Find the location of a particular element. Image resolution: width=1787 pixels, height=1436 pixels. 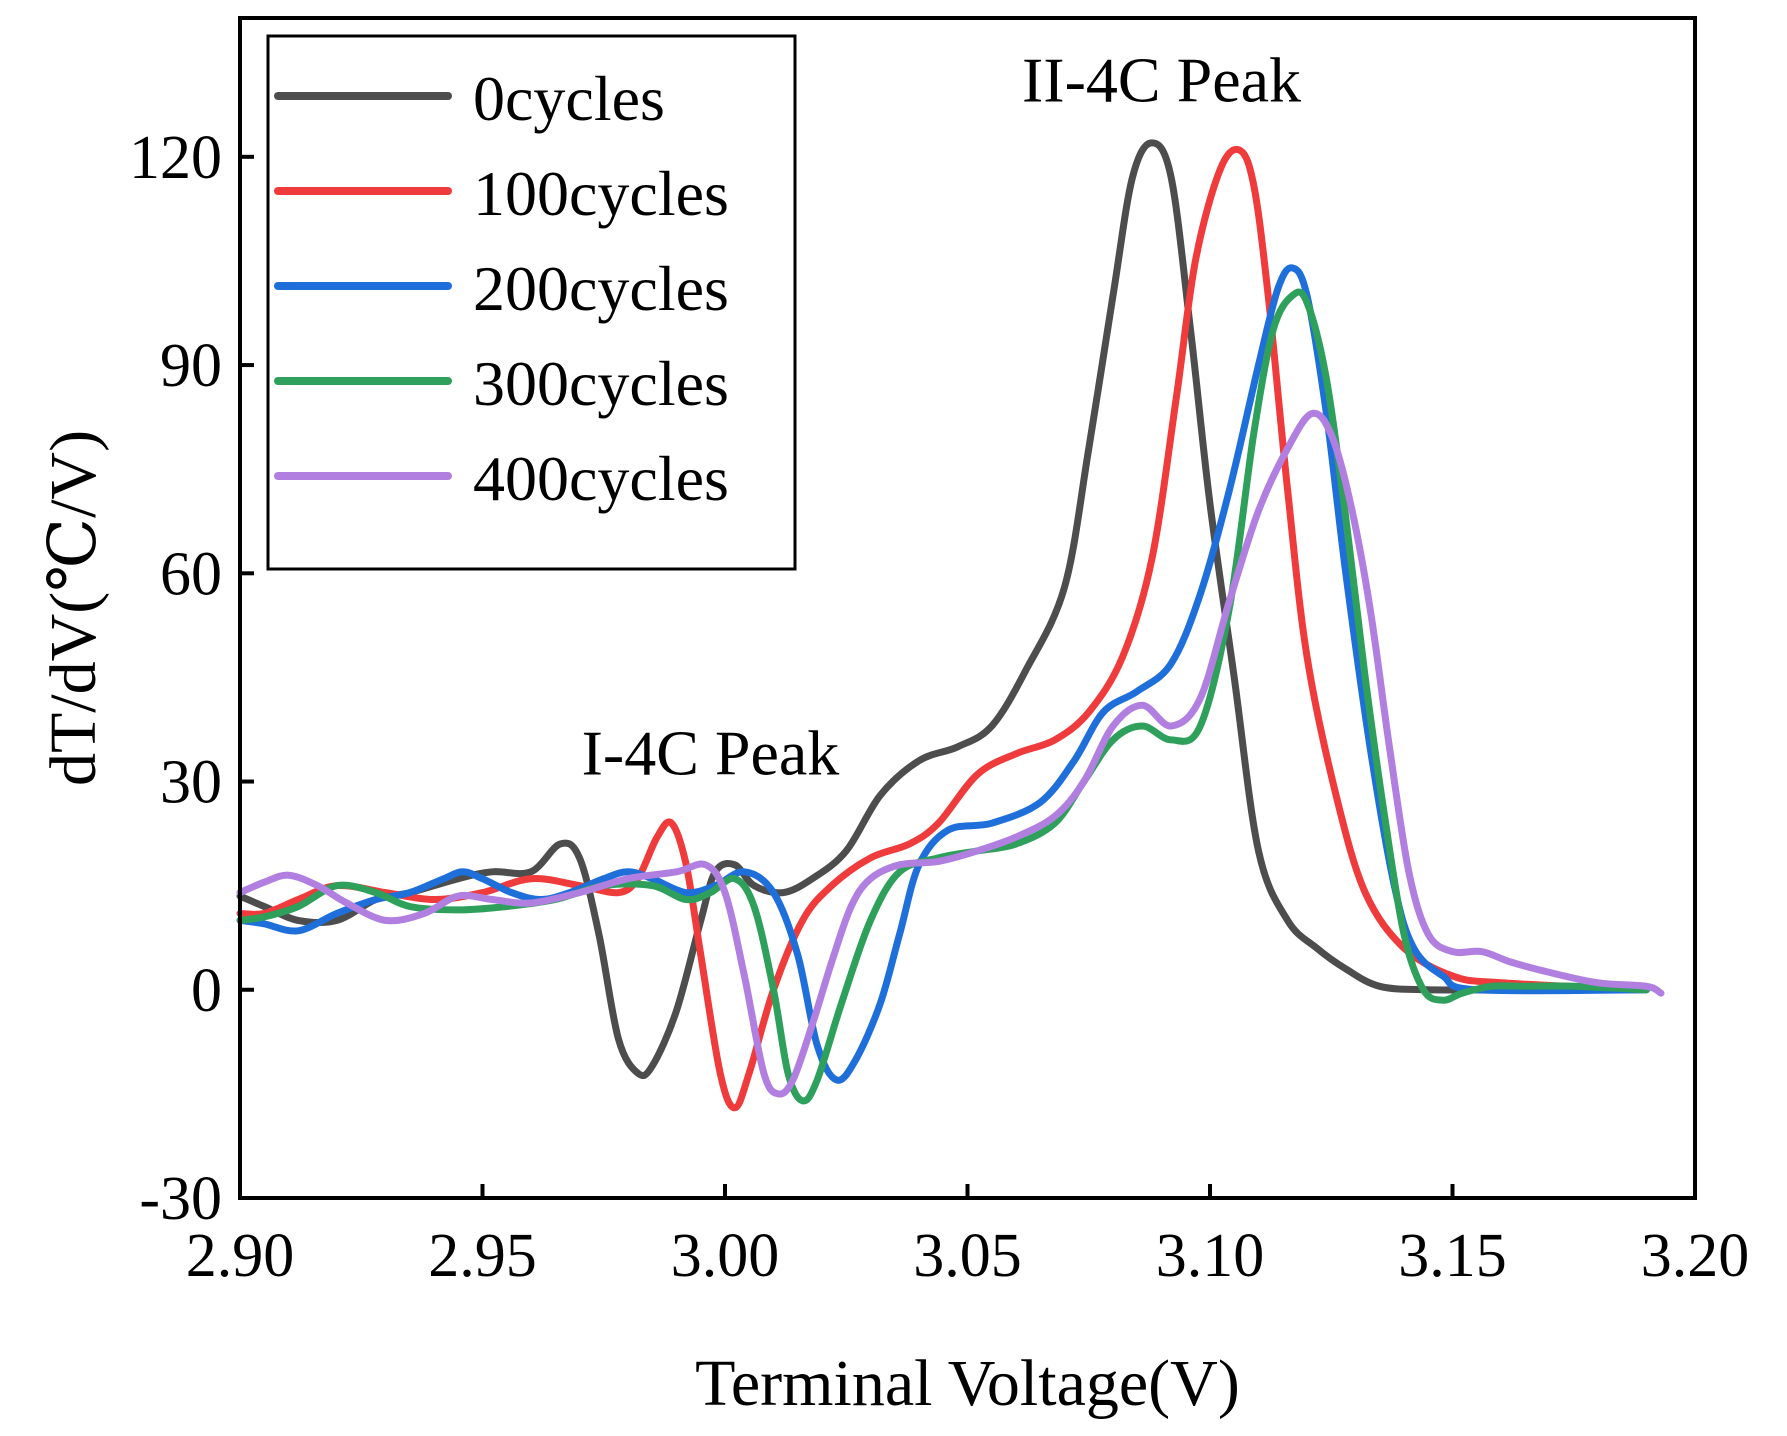

x-tick-label: 2.95 is located at coordinates (482, 1256).